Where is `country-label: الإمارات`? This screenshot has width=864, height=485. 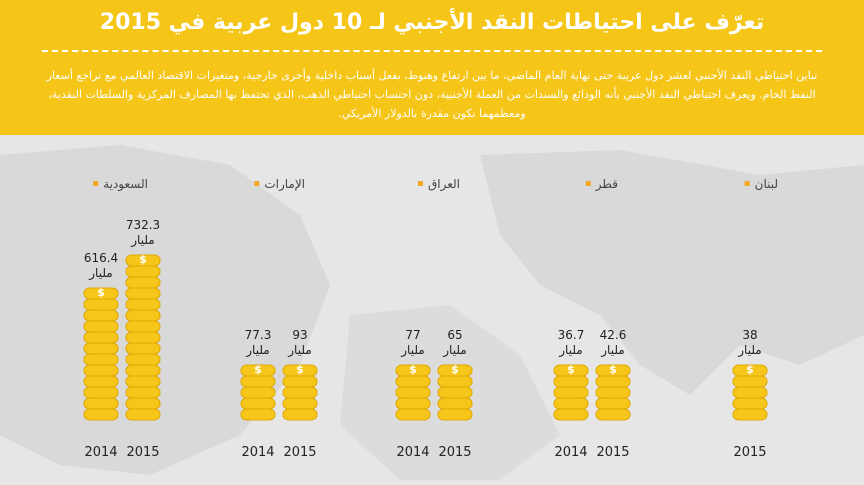 country-label: الإمارات is located at coordinates (284, 184).